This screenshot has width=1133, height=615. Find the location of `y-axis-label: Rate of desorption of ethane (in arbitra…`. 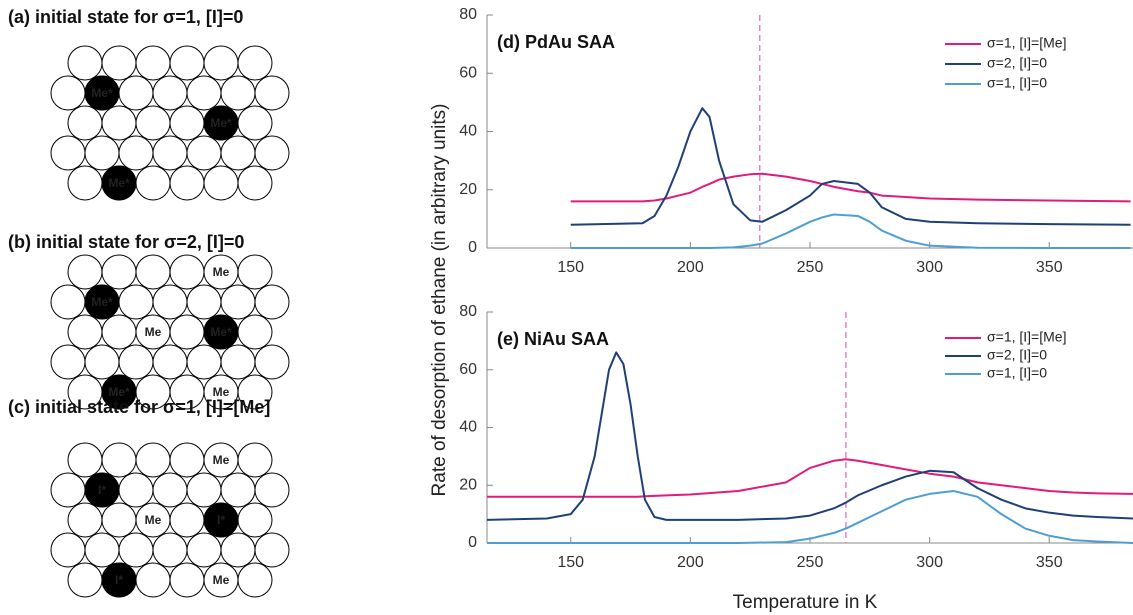

y-axis-label: Rate of desorption of ethane (in arbitra… is located at coordinates (439, 300).